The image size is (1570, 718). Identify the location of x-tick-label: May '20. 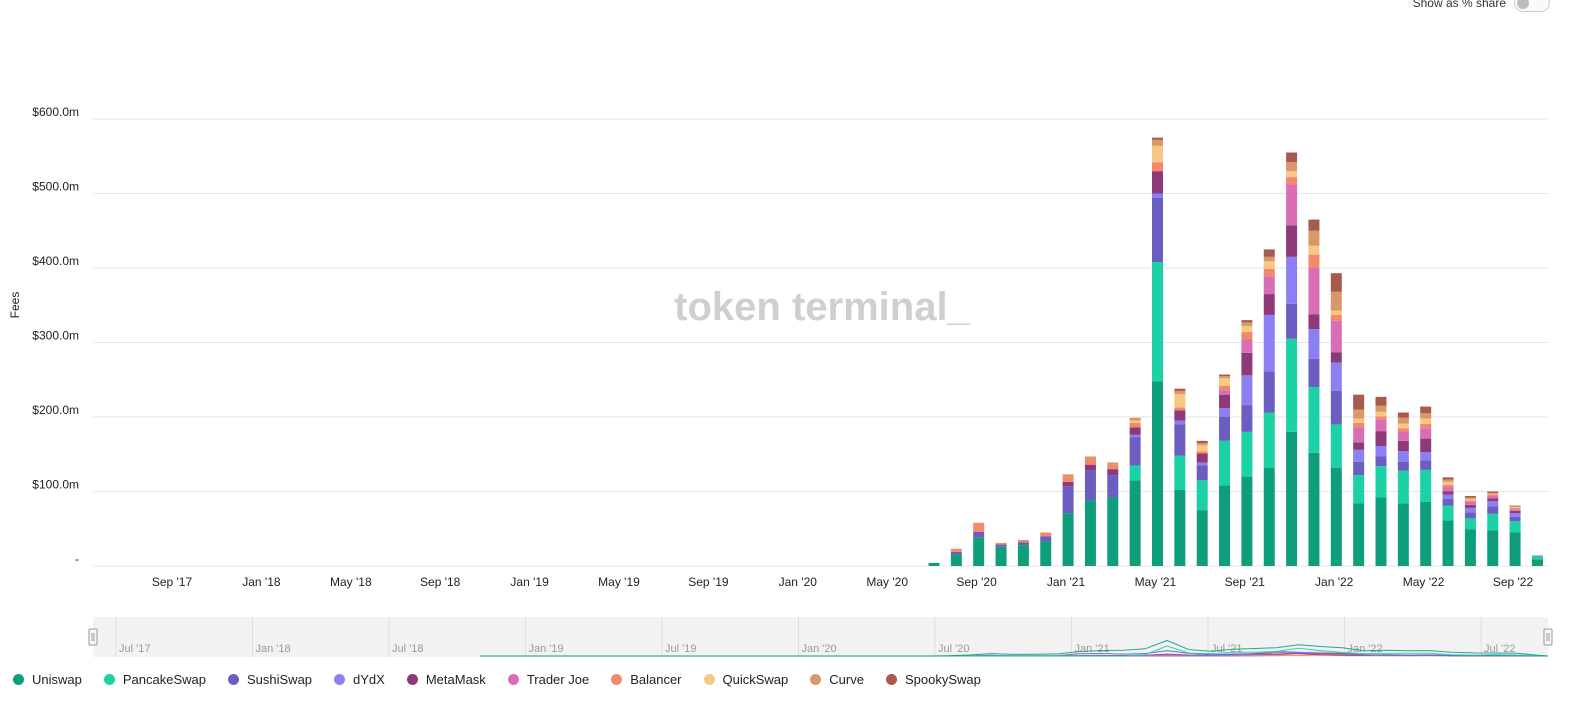
(887, 582).